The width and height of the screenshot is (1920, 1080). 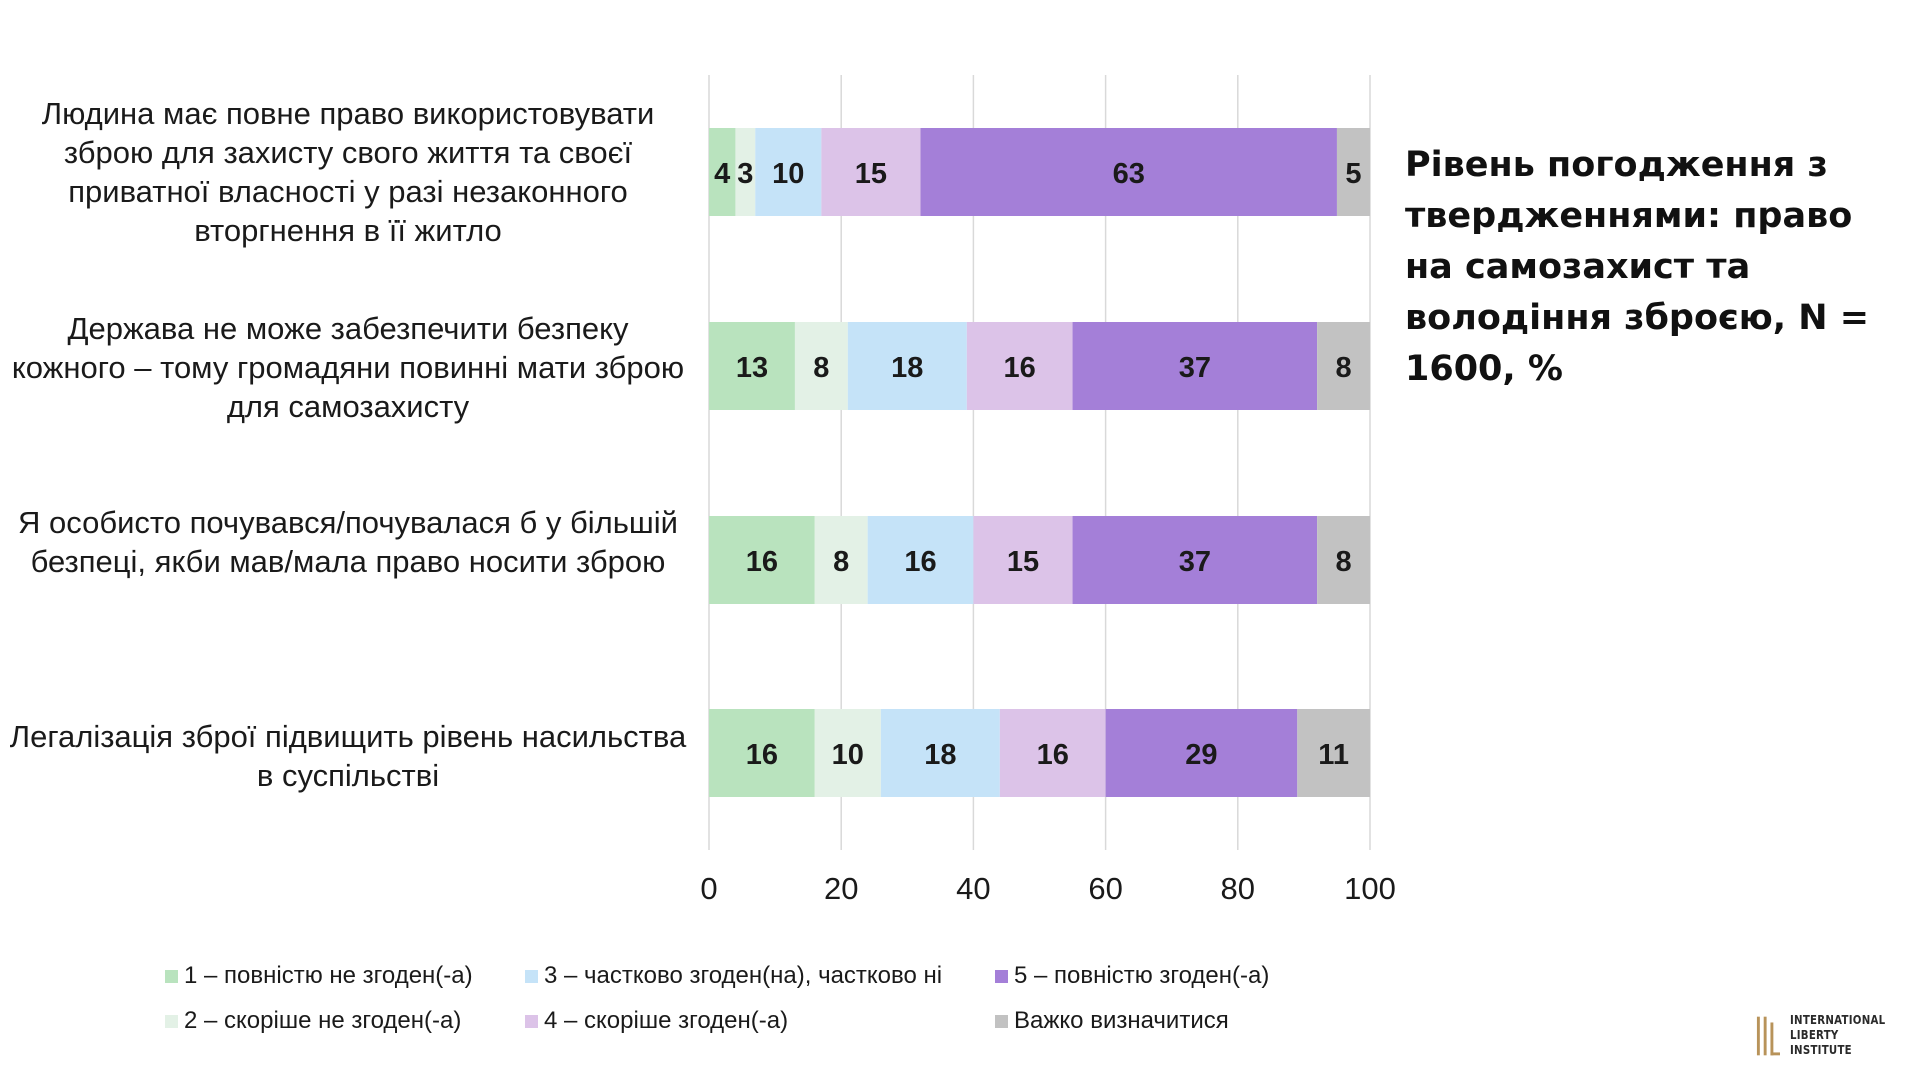 I want to click on bar-segment-cat3-s1, so click(x=762, y=560).